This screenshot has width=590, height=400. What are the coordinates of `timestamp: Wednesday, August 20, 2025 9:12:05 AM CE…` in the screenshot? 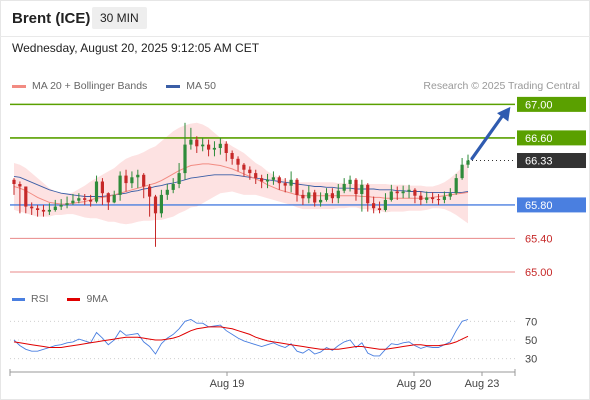 It's located at (136, 48).